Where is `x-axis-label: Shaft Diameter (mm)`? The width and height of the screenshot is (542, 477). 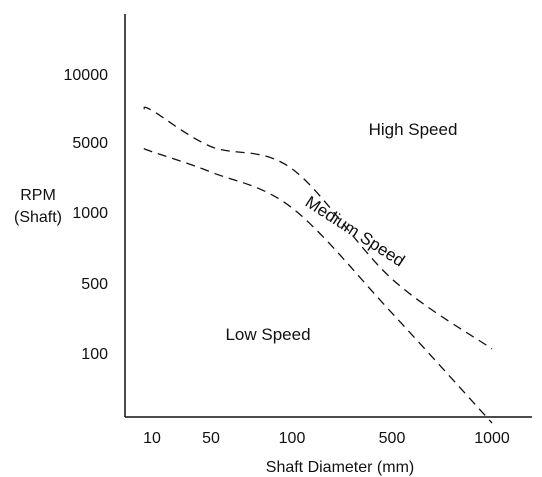
x-axis-label: Shaft Diameter (mm) is located at coordinates (340, 467).